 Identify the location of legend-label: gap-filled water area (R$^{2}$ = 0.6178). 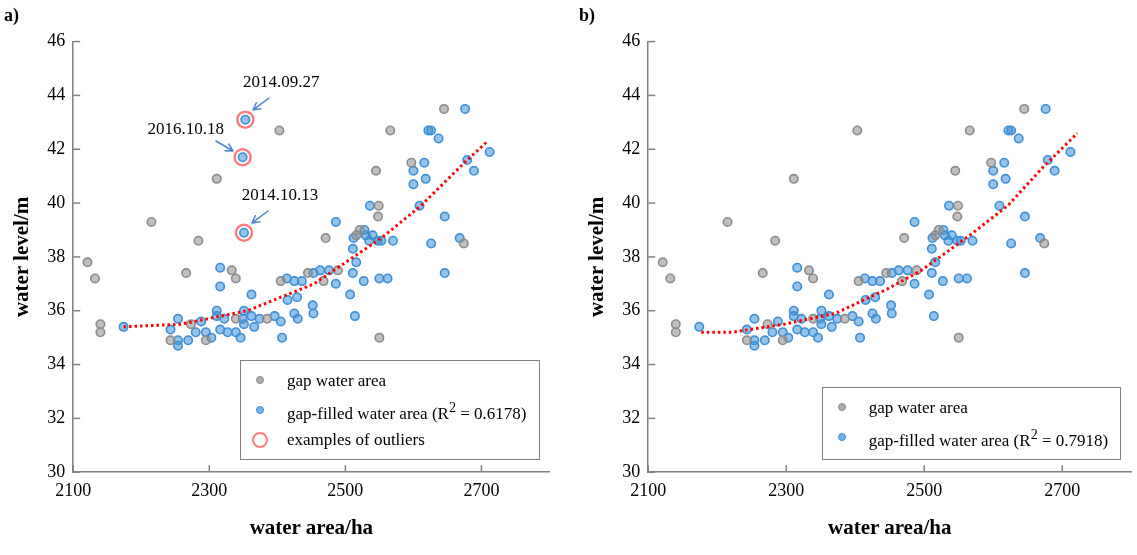
(407, 411).